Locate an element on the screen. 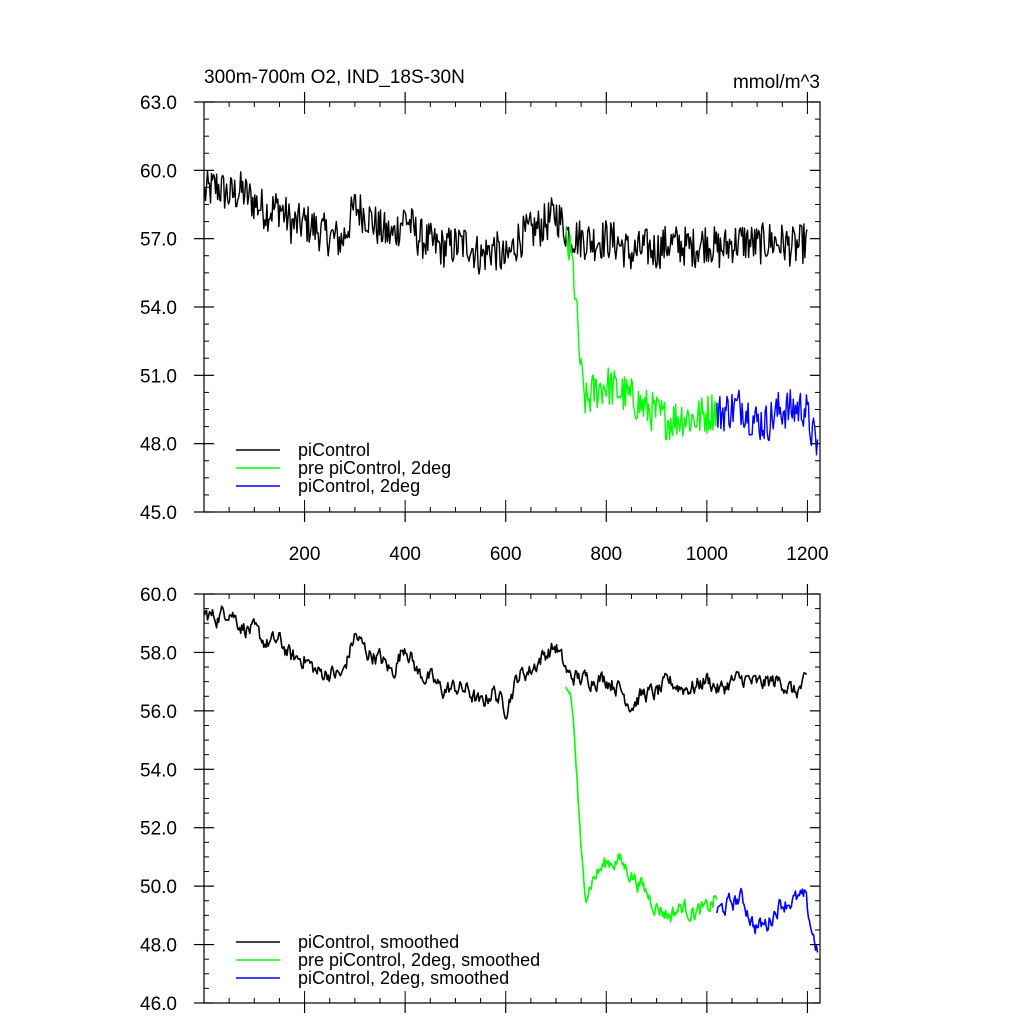 The image size is (1024, 1024). x-tick-label: 1000 is located at coordinates (707, 554).